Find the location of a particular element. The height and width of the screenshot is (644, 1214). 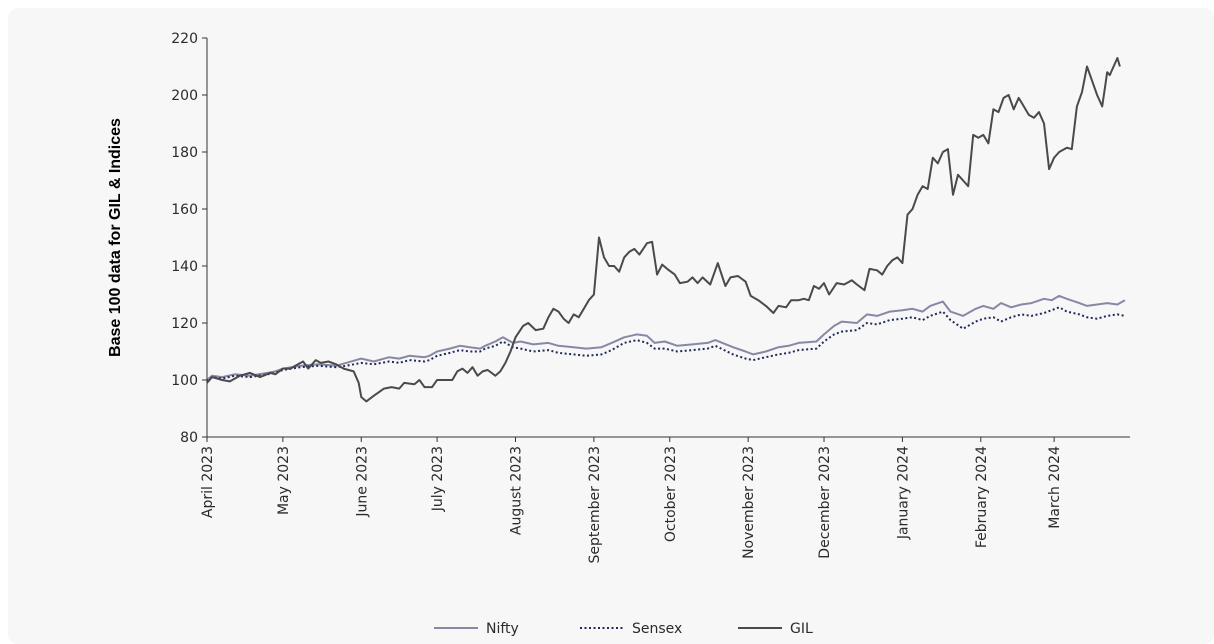

legend-item-nifty: Nifty is located at coordinates (476, 629).